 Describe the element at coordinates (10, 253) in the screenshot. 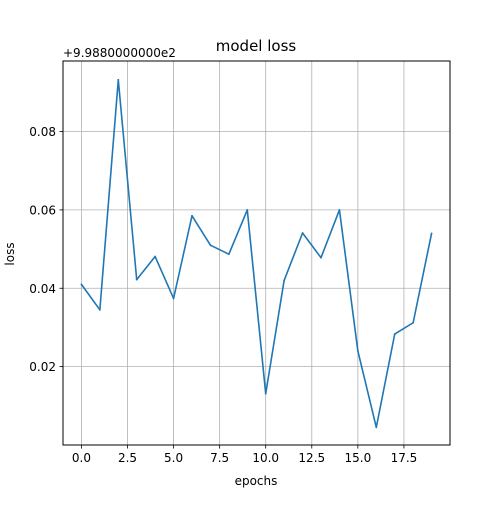

I see `y-axis-label: loss` at that location.